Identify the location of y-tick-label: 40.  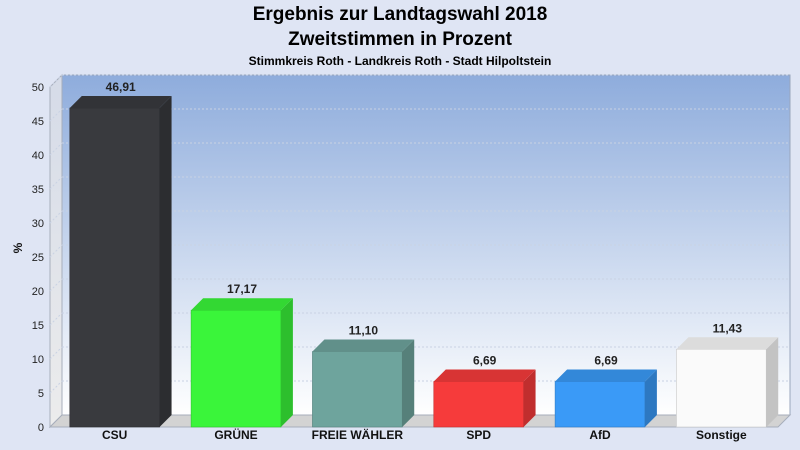
(38, 156).